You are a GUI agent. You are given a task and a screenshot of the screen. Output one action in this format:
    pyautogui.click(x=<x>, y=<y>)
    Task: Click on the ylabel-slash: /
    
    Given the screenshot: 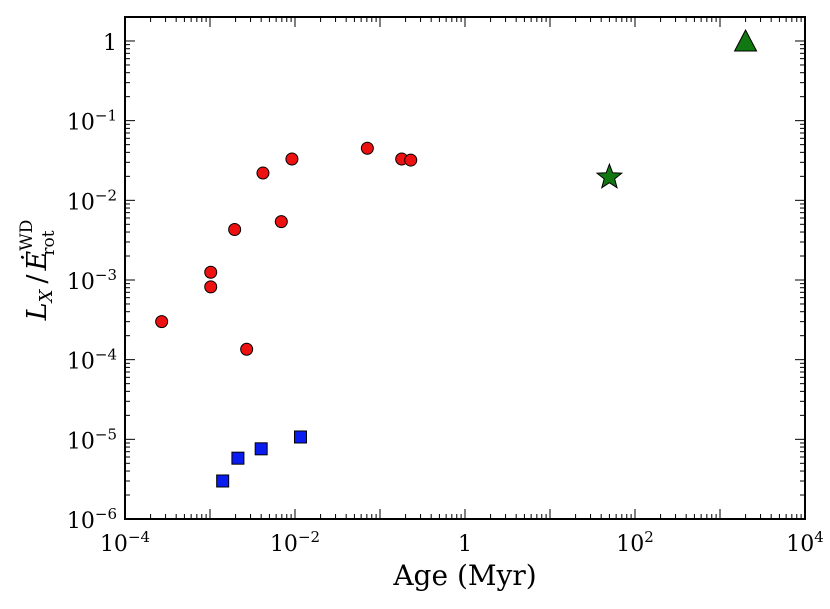 What is the action you would take?
    pyautogui.click(x=37, y=279)
    